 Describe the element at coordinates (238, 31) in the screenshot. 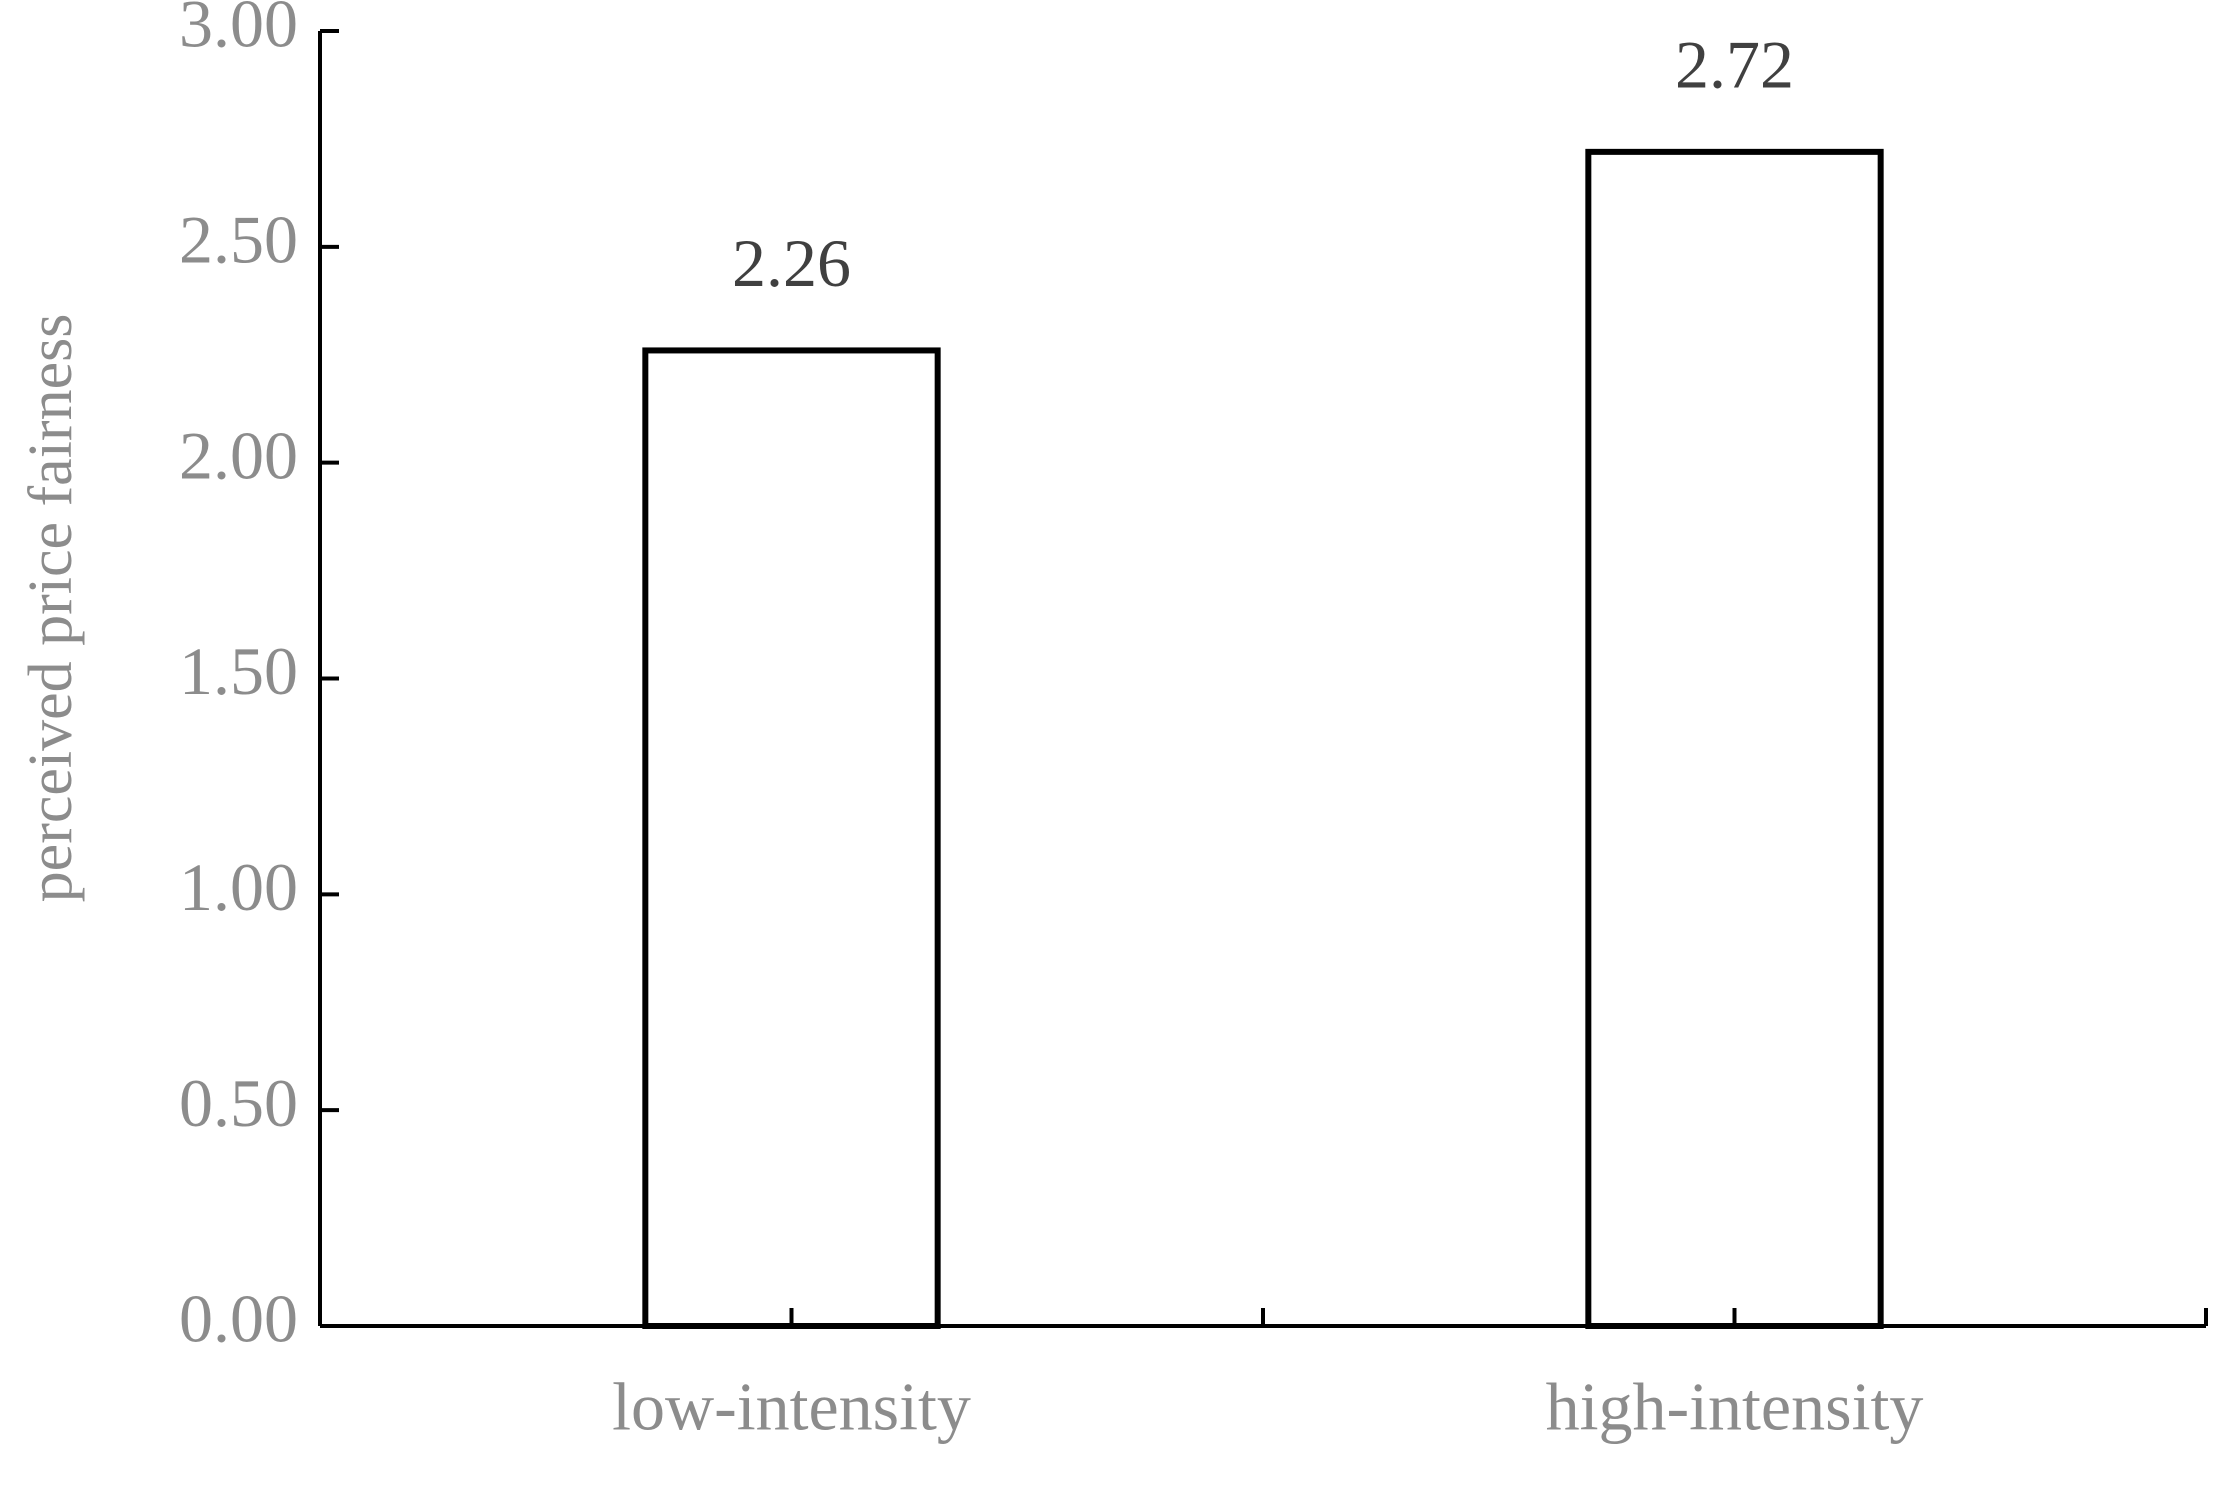

I see `y-tick-label: 3.00` at that location.